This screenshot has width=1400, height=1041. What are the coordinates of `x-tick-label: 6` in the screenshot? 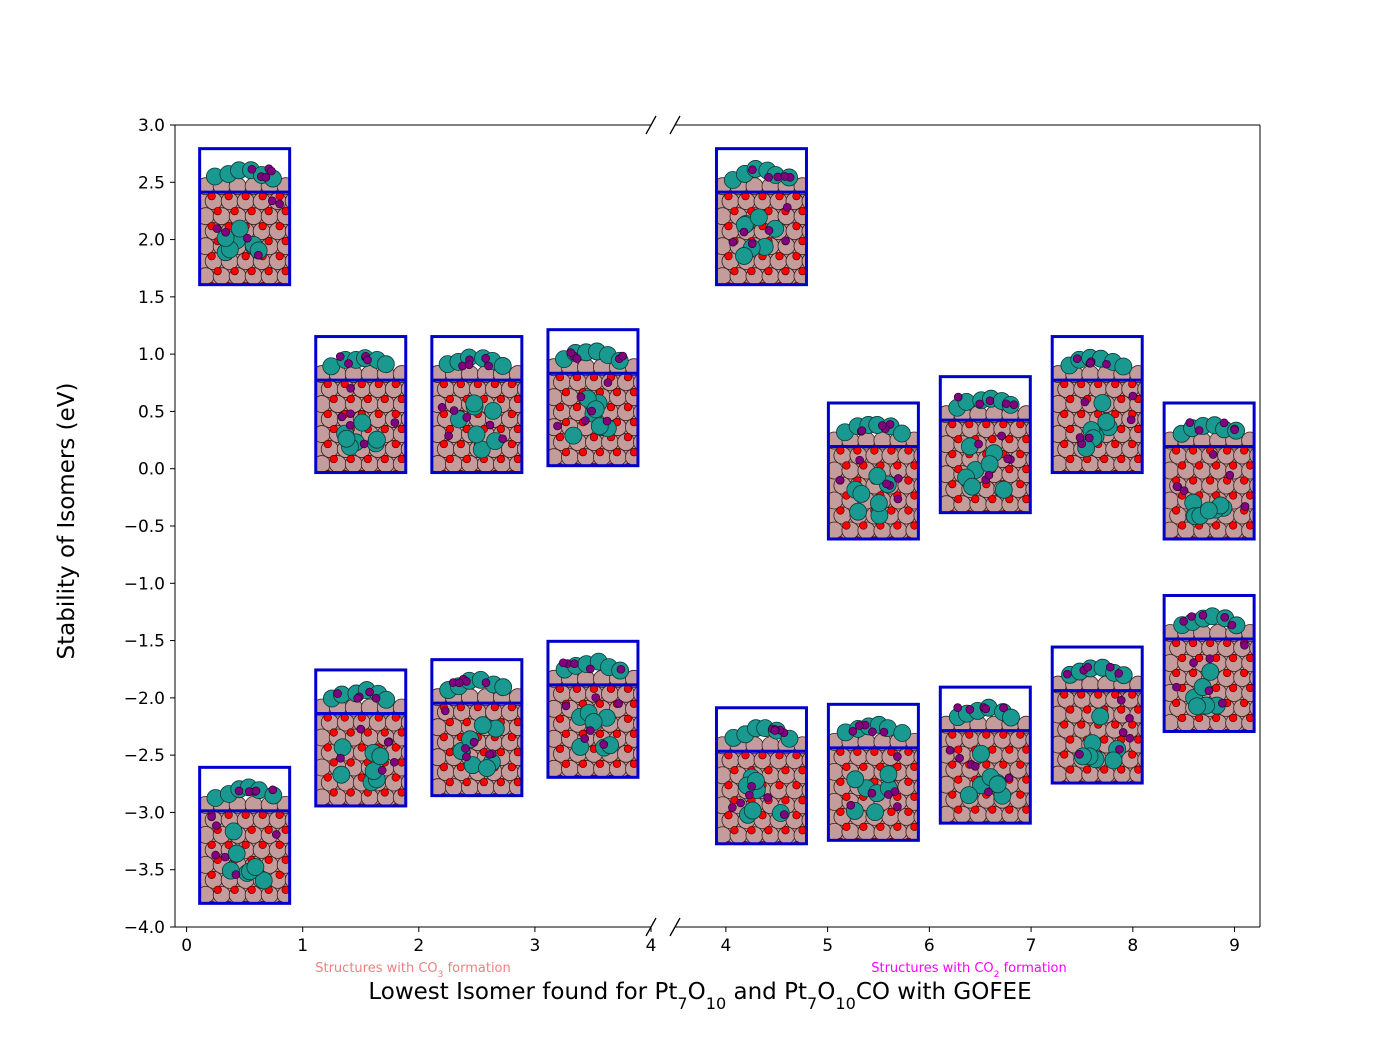 It's located at (929, 946).